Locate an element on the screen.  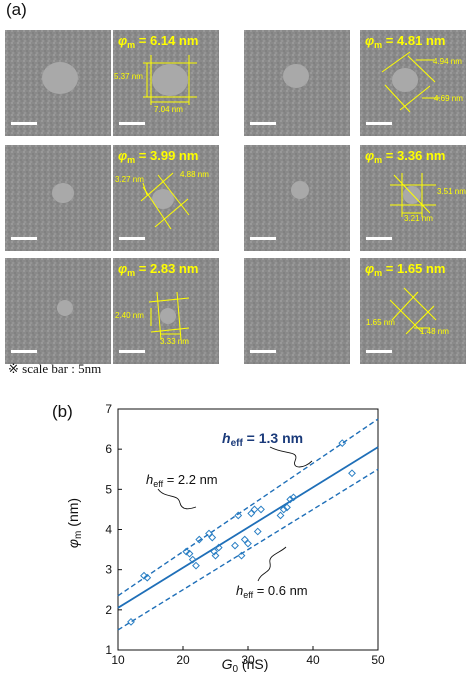
y-tick-label: 5 is located at coordinates (108, 489).